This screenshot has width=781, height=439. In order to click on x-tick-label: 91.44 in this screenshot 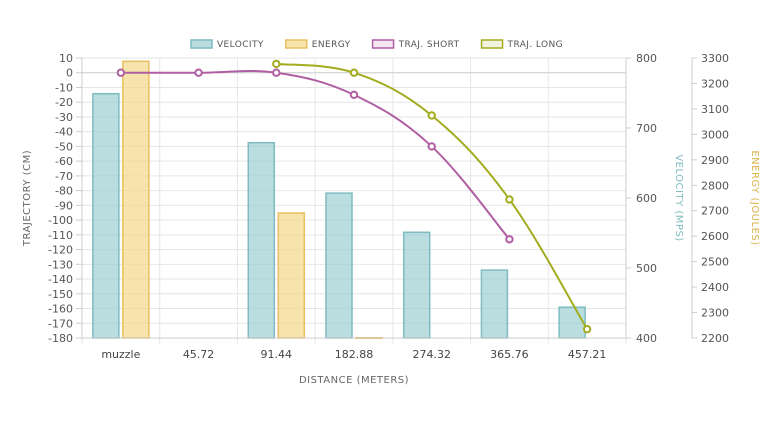, I will do `click(277, 354)`.